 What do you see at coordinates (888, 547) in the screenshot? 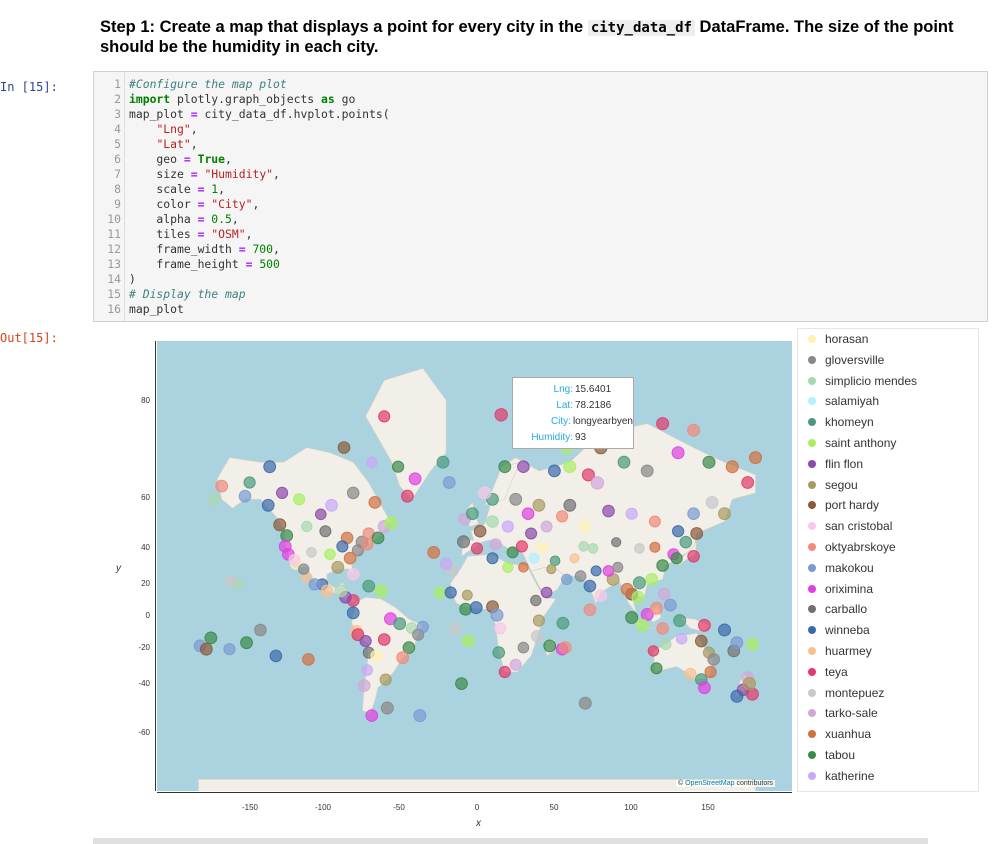
I see `legend-item: oktyabrskoye` at bounding box center [888, 547].